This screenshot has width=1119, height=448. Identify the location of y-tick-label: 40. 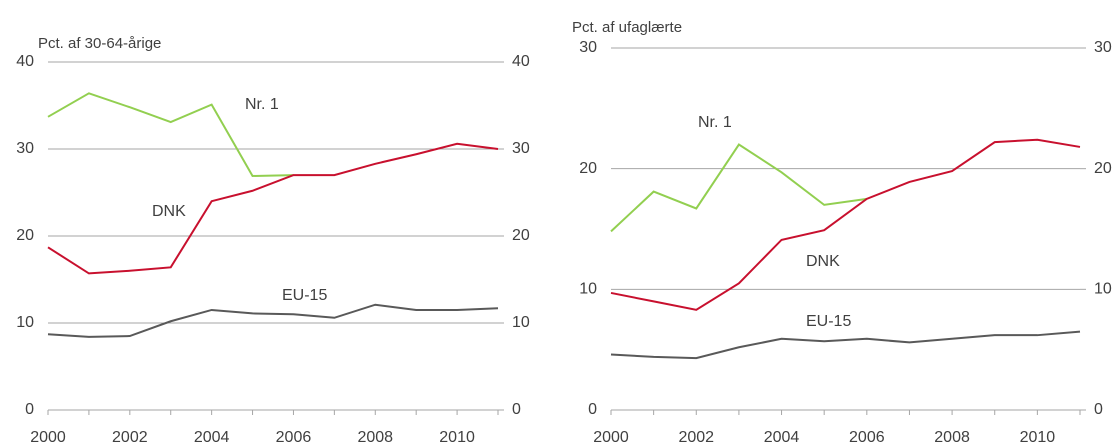
(25, 61).